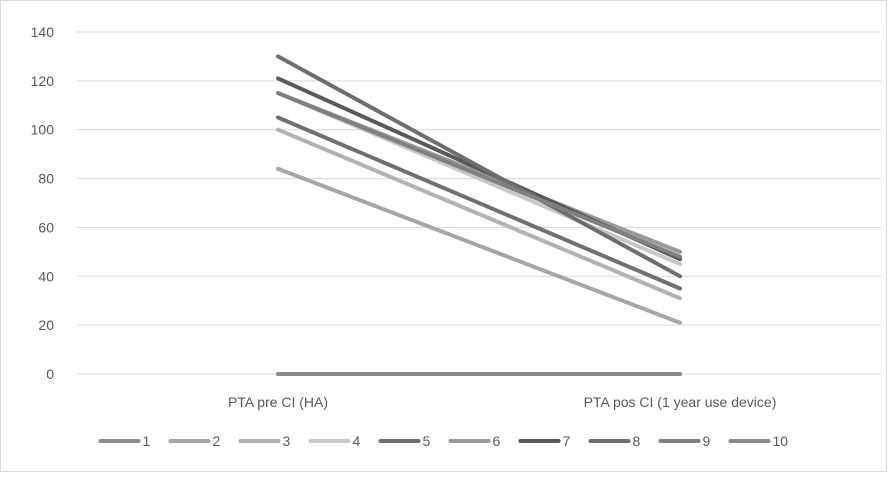 The height and width of the screenshot is (478, 889). Describe the element at coordinates (46, 227) in the screenshot. I see `y-tick-label: 60` at that location.